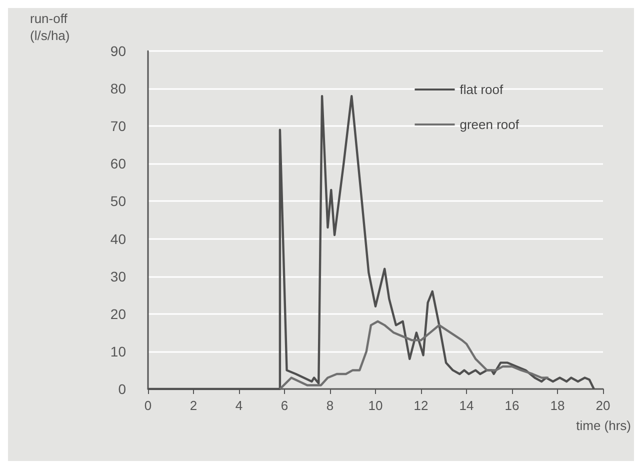 The width and height of the screenshot is (642, 469). What do you see at coordinates (421, 405) in the screenshot?
I see `x-tick-label: 12` at bounding box center [421, 405].